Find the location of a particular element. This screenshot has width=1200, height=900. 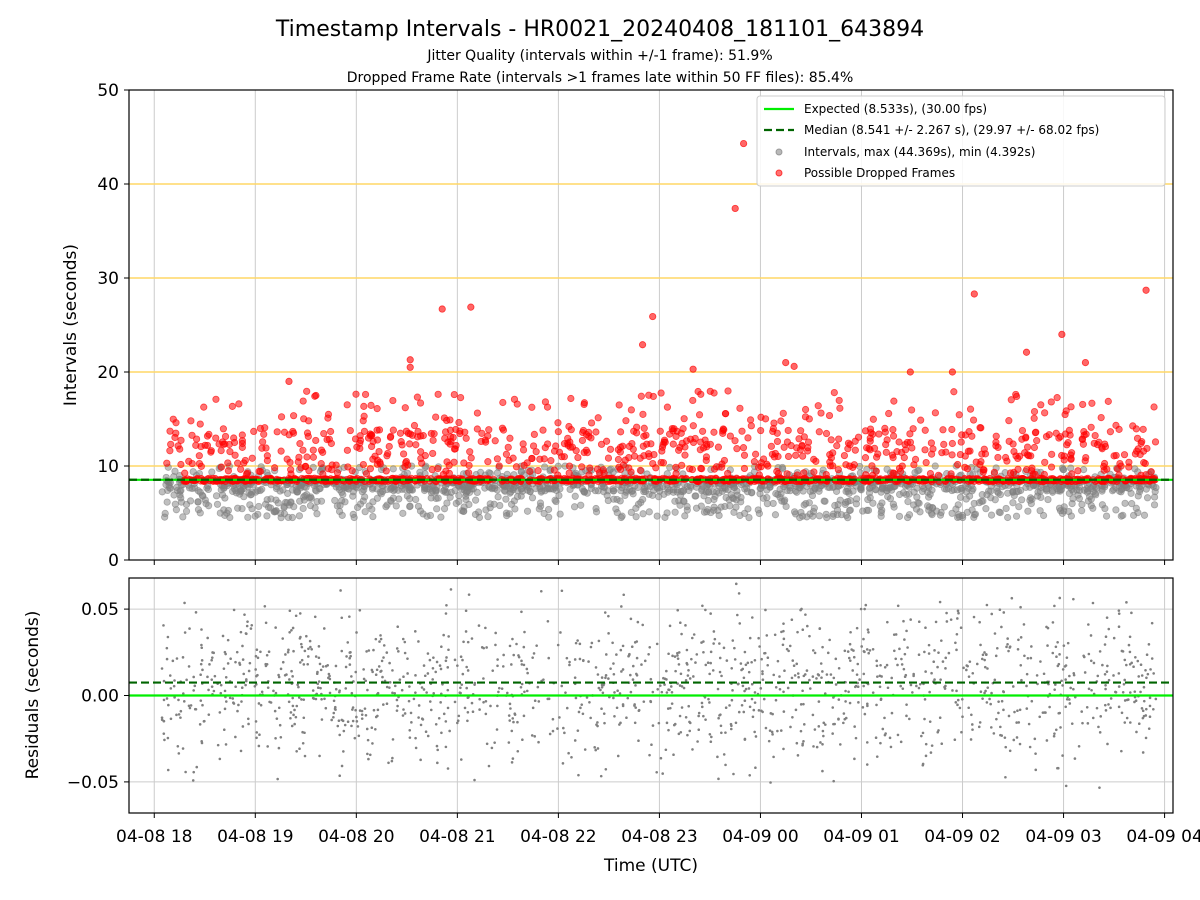

x-tick-label: 04-09 04 is located at coordinates (1163, 837).